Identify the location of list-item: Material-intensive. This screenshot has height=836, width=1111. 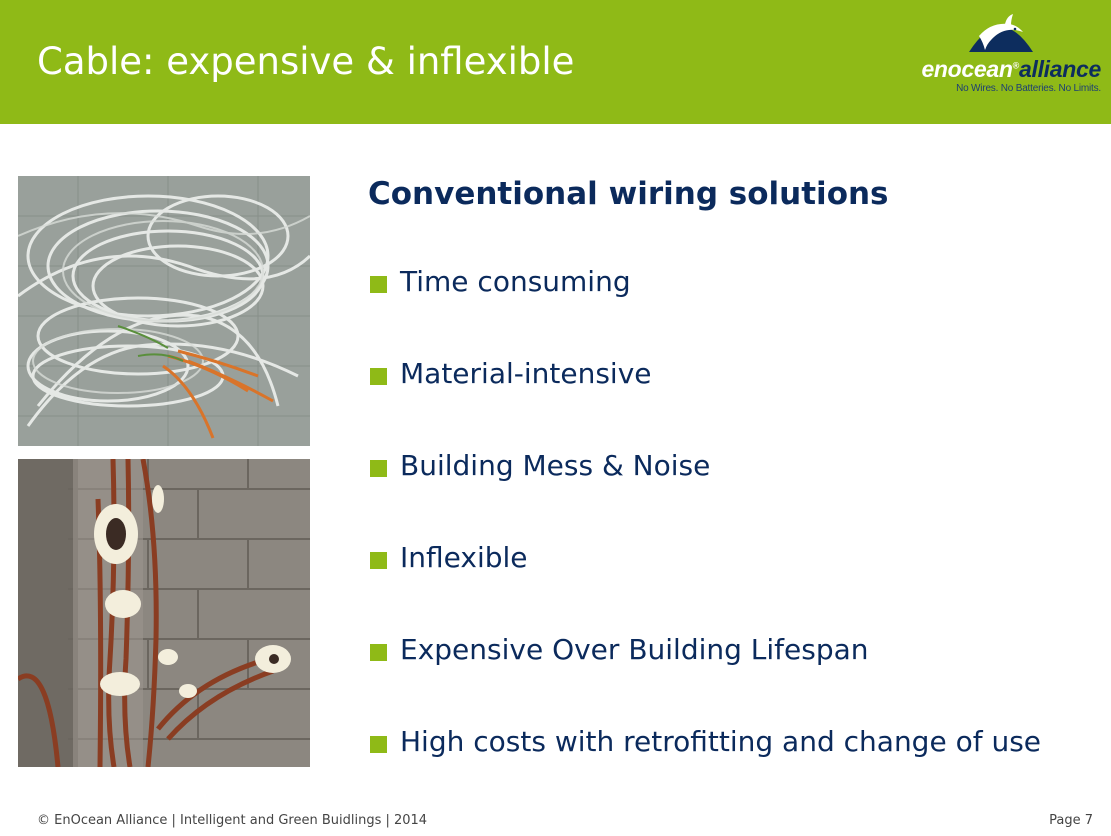
(705, 398).